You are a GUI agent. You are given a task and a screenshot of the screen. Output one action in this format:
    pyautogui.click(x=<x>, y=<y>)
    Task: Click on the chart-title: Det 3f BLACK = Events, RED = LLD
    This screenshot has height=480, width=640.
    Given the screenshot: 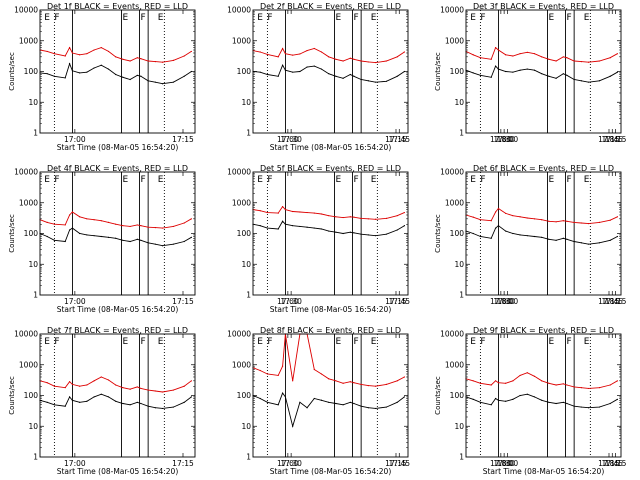 What is the action you would take?
    pyautogui.click(x=543, y=6)
    